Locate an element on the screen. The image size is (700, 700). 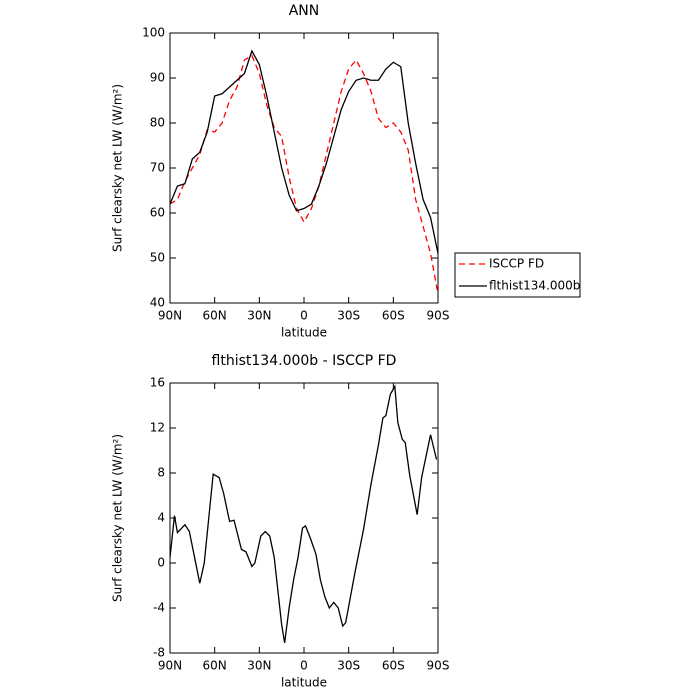
plot-frame is located at coordinates (304, 168).